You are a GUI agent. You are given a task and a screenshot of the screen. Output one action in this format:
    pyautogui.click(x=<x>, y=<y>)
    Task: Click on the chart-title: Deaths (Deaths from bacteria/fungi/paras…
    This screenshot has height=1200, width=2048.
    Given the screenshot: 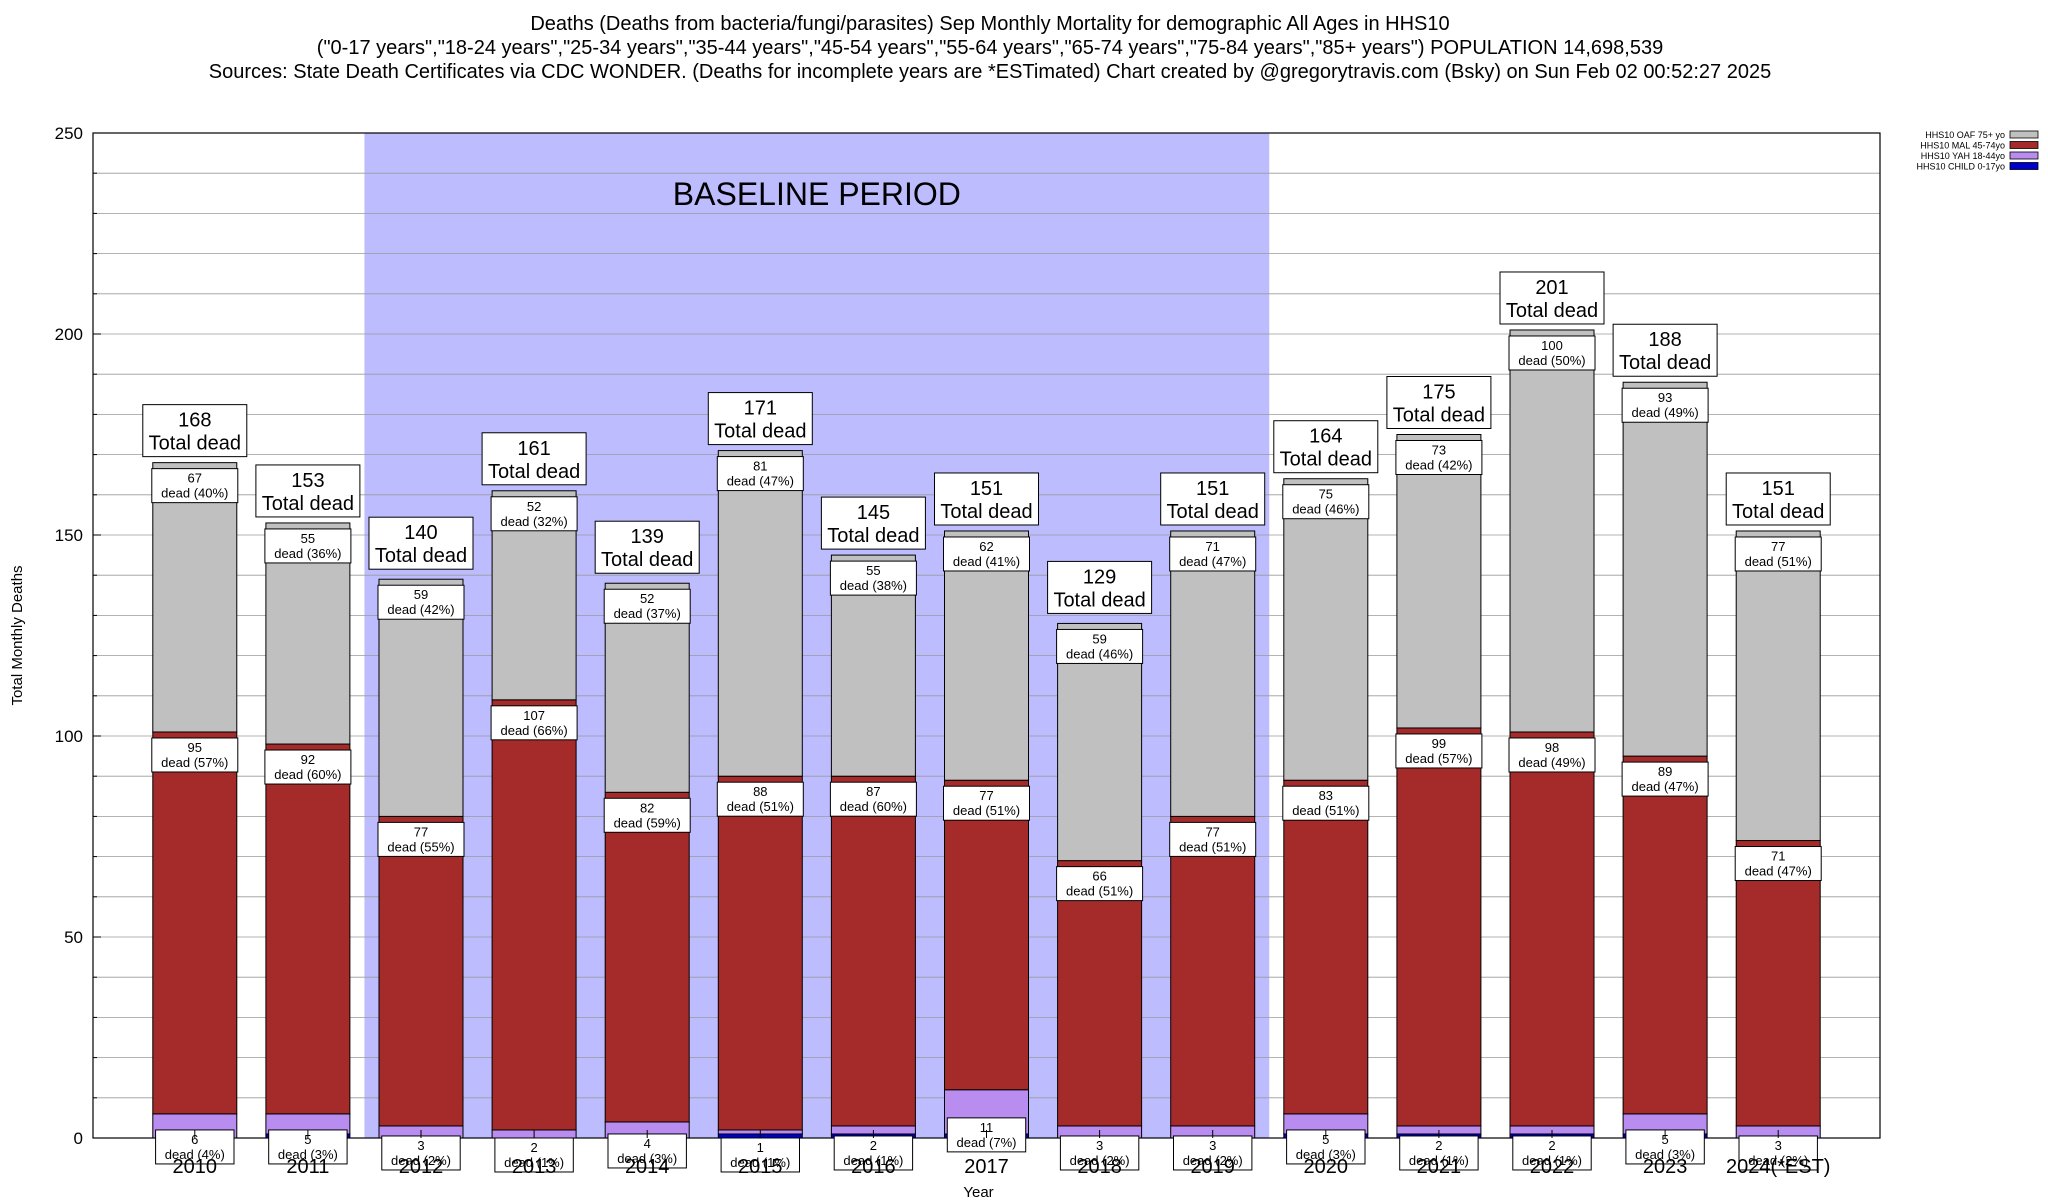 What is the action you would take?
    pyautogui.click(x=990, y=24)
    